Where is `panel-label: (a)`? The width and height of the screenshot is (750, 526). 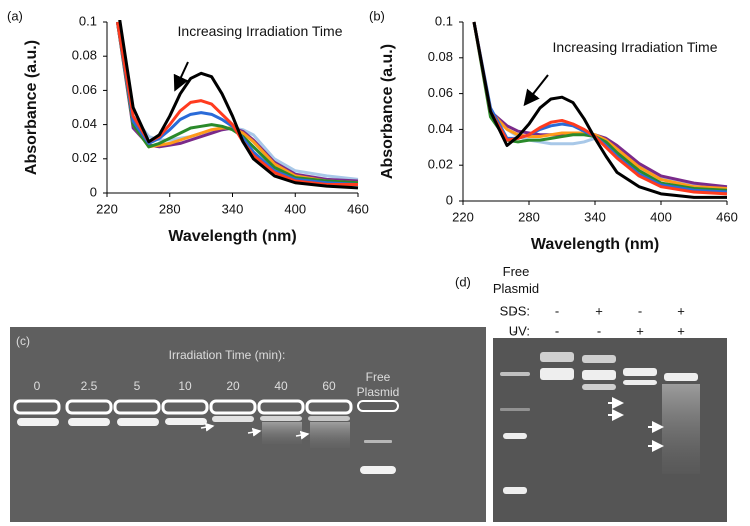
panel-label: (a) is located at coordinates (15, 15).